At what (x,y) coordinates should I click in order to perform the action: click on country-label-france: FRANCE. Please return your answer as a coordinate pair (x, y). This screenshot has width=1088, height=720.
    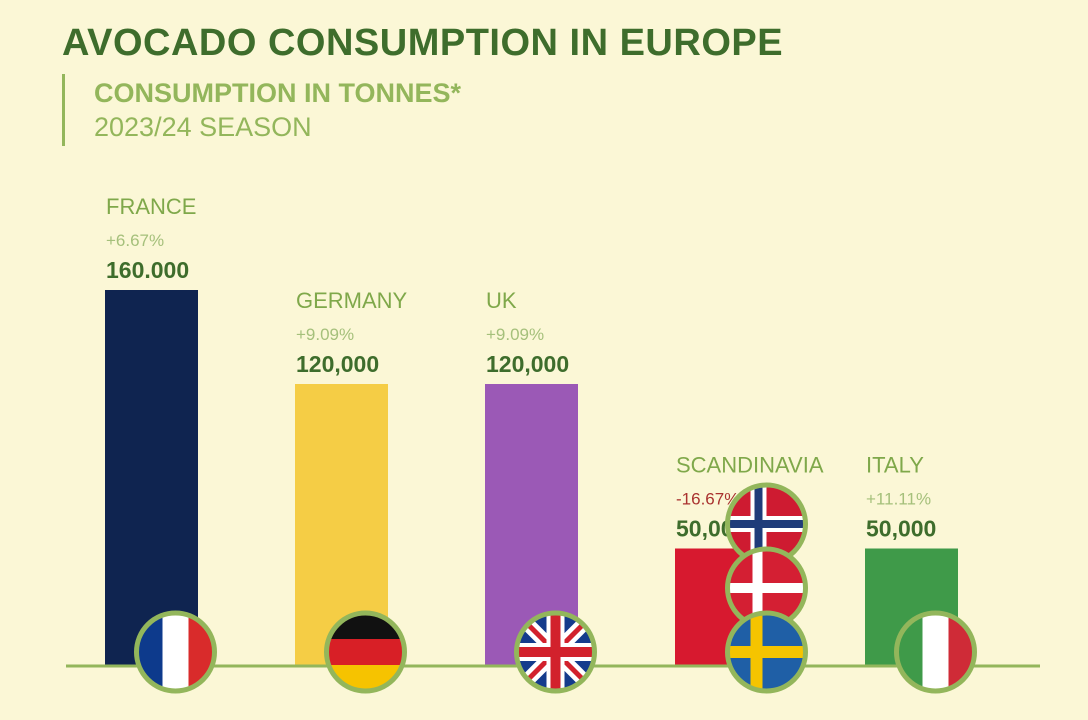
    Looking at the image, I should click on (151, 206).